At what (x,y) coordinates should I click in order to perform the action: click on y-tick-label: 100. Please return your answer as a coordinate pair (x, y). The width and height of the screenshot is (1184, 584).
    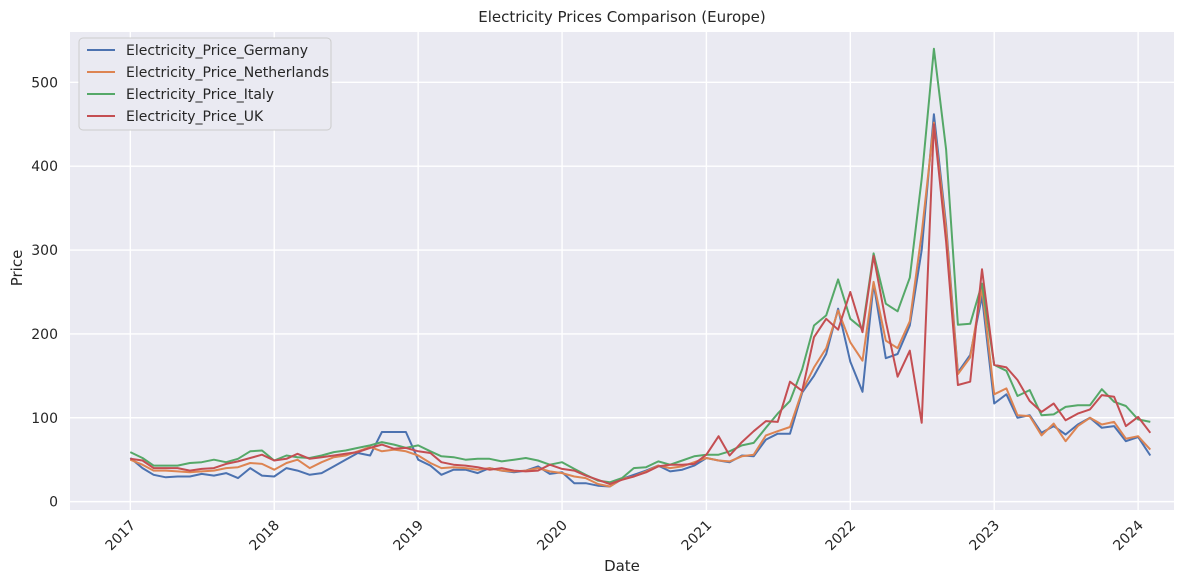
    Looking at the image, I should click on (44, 419).